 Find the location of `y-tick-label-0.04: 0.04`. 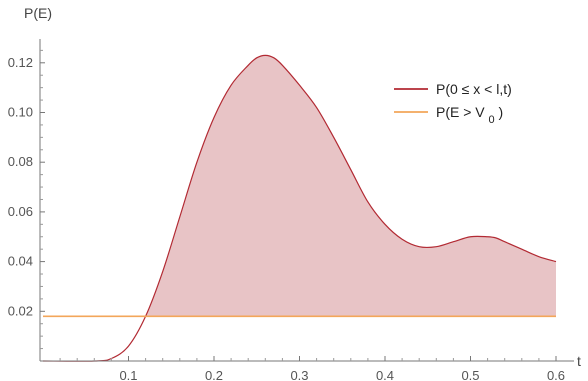

y-tick-label-0.04: 0.04 is located at coordinates (20, 261).